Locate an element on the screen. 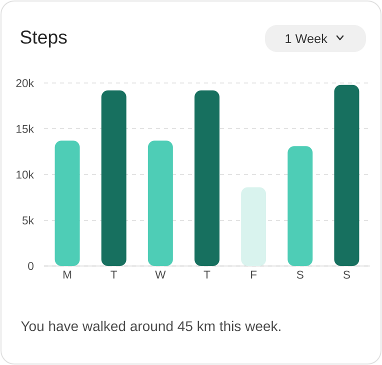  text: 1 Week is located at coordinates (307, 39).